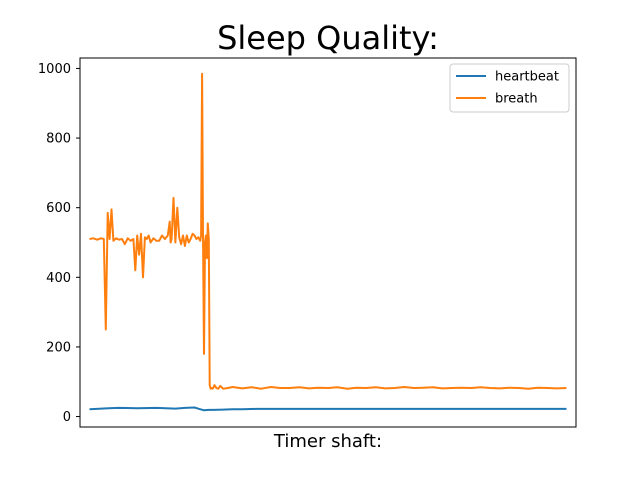 The image size is (640, 480). I want to click on heartbeat-series-line, so click(328, 409).